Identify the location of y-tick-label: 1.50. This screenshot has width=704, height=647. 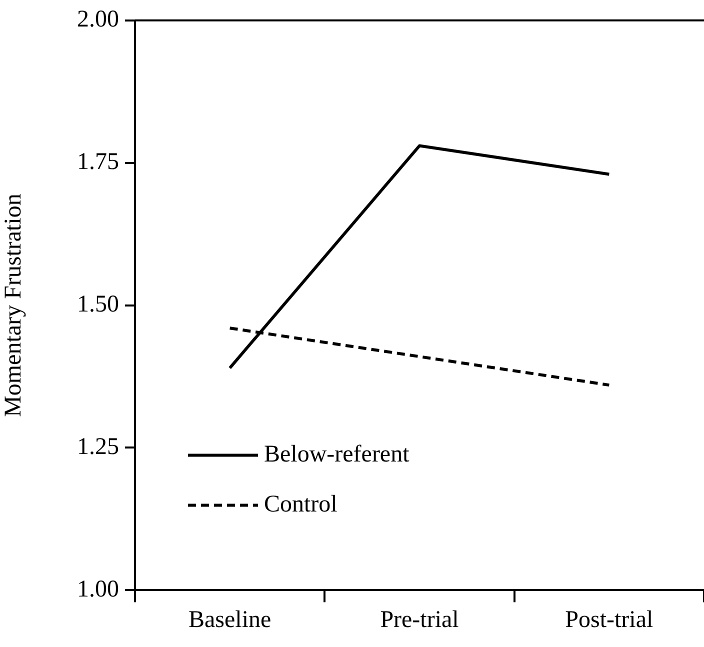
(98, 305).